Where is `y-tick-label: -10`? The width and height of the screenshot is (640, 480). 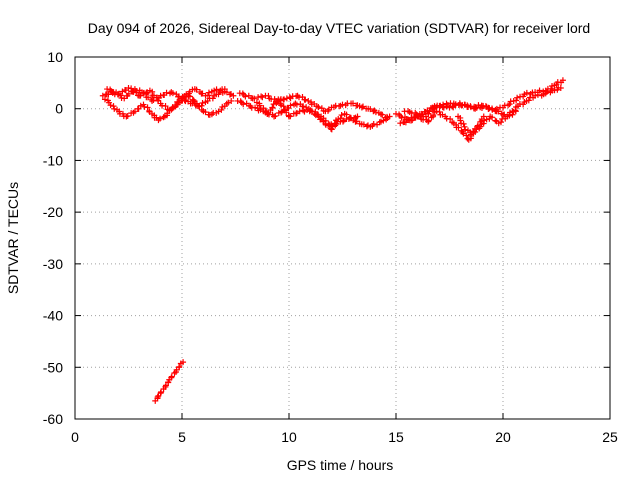
y-tick-label: -10 is located at coordinates (53, 160).